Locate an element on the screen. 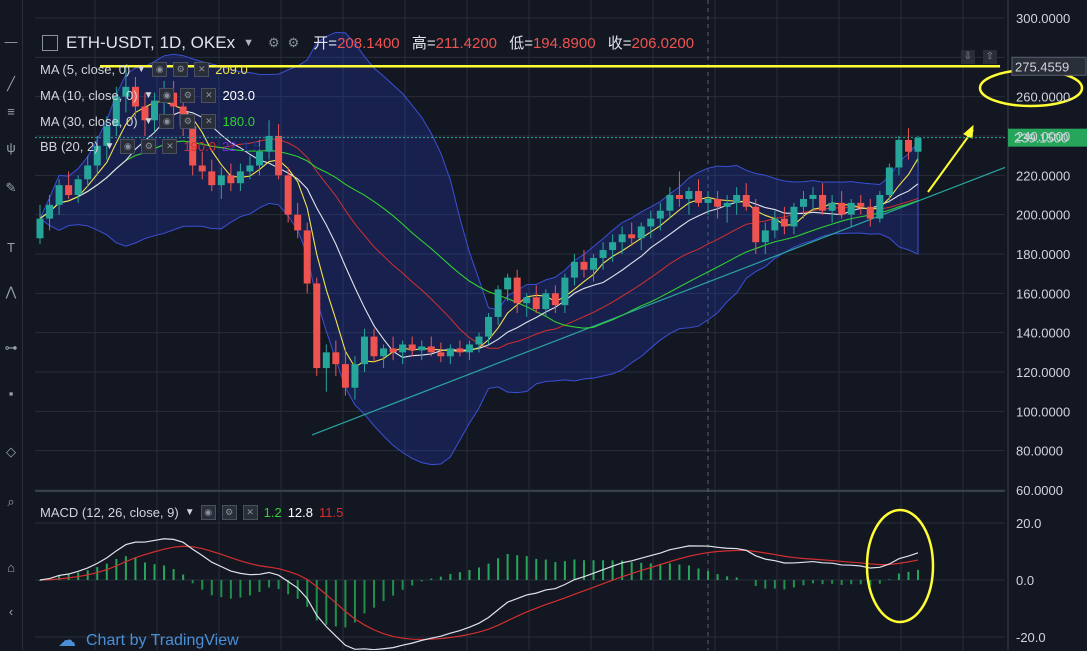  price-tick-label: 240.0000 is located at coordinates (1043, 136).